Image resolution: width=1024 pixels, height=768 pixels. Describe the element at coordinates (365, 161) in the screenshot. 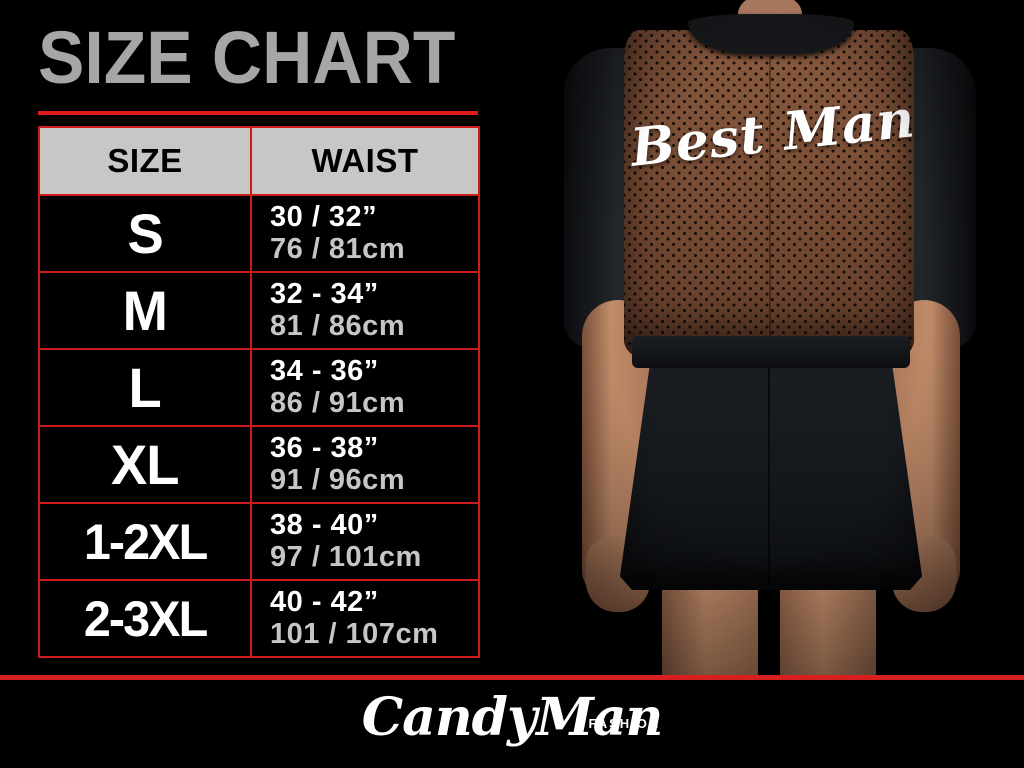

I see `column-header-waist: WAIST` at that location.